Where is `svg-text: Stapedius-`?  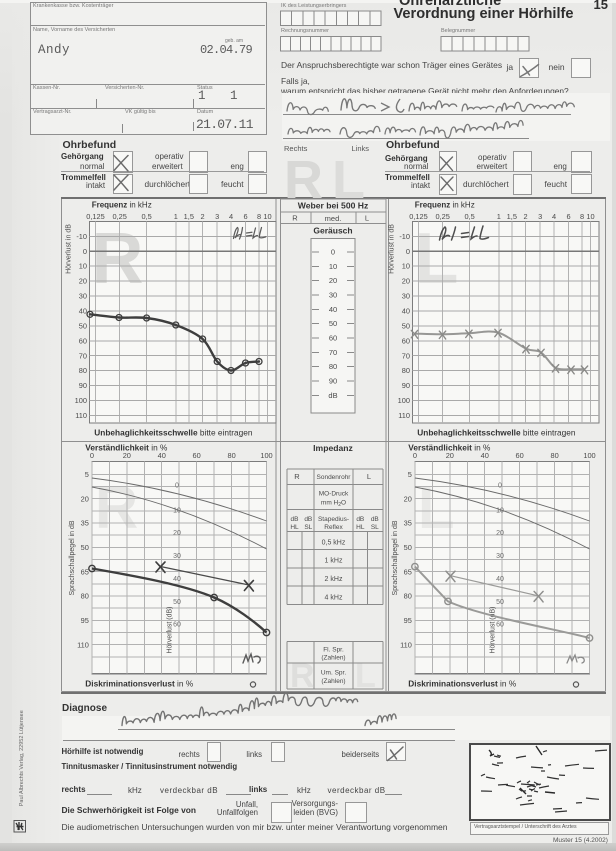
svg-text: Stapedius- is located at coordinates (333, 519).